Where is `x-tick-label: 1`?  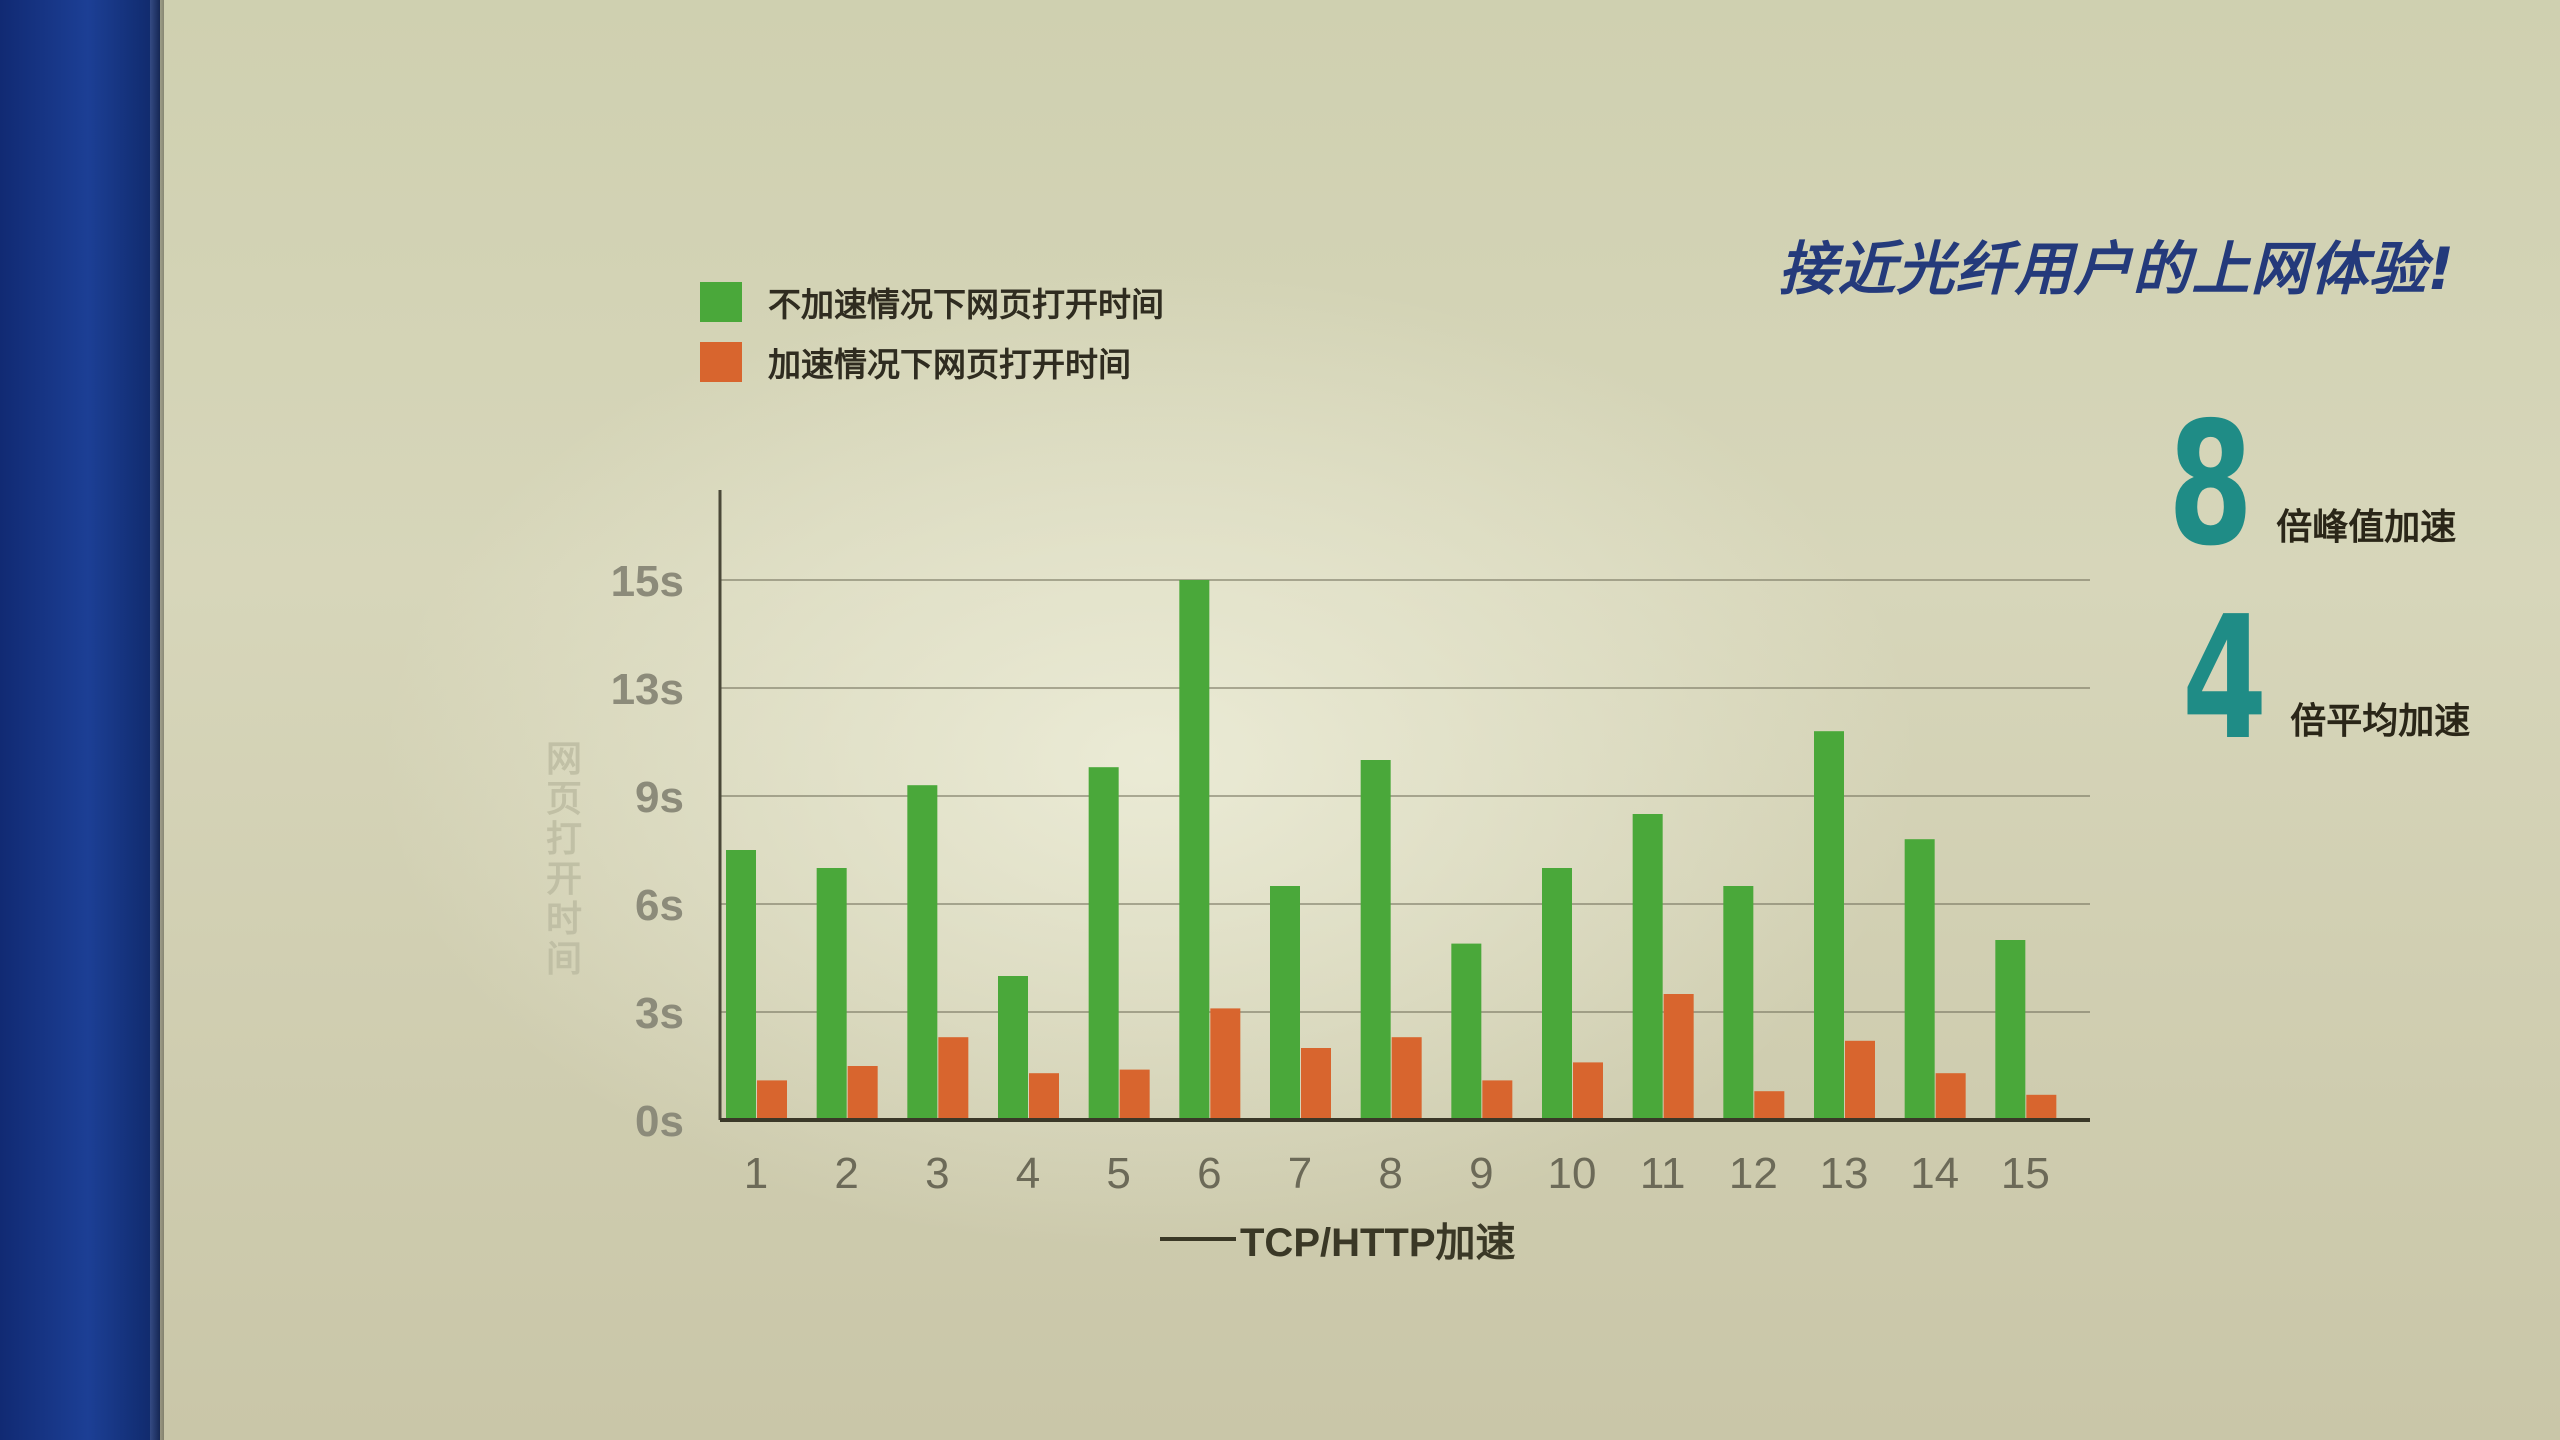
x-tick-label: 1 is located at coordinates (756, 1173).